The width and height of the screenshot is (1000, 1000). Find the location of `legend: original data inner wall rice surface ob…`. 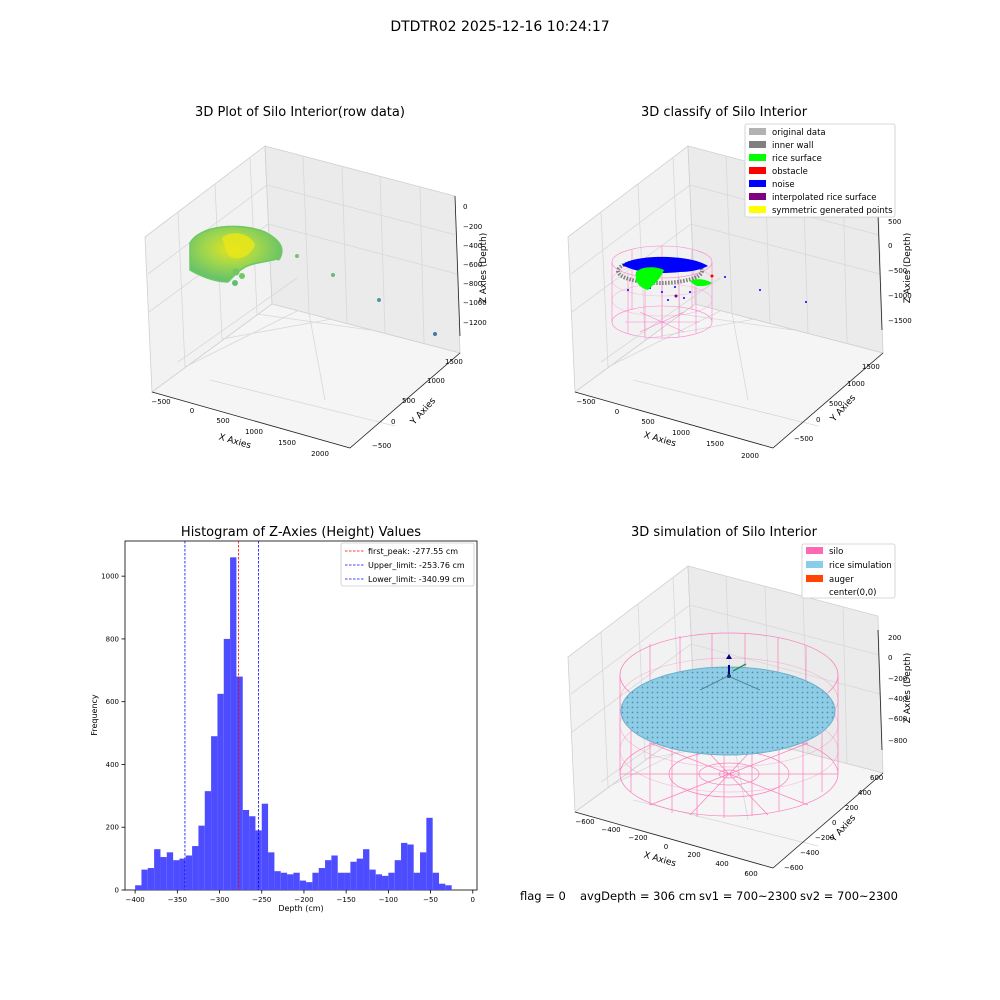

legend: original data inner wall rice surface ob… is located at coordinates (820, 170).